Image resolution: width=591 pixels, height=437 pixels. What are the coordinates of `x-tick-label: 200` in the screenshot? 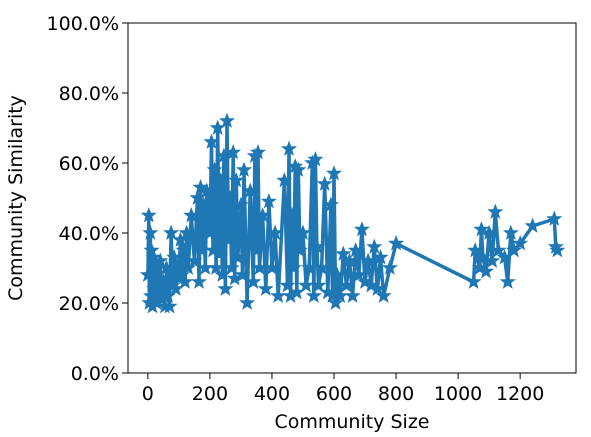 It's located at (210, 394).